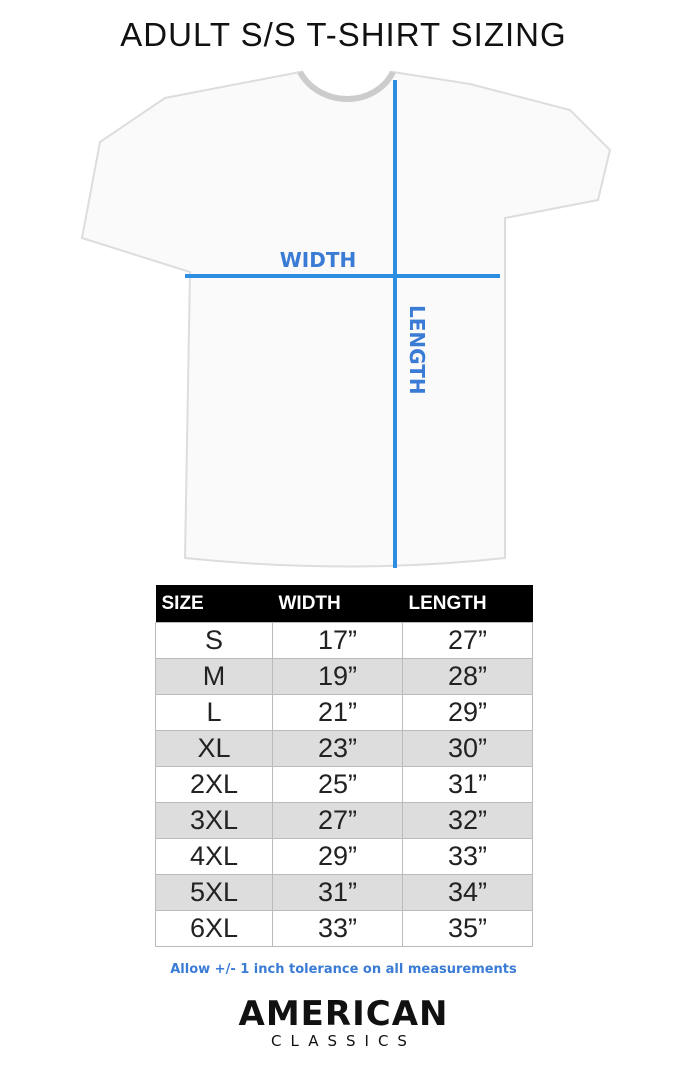  I want to click on table-row: L 21” 29”, so click(344, 712).